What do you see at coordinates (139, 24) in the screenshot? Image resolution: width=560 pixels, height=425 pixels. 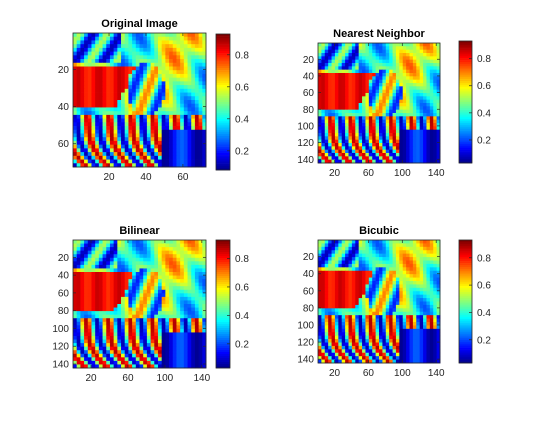 I see `subplot-title: Original Image` at bounding box center [139, 24].